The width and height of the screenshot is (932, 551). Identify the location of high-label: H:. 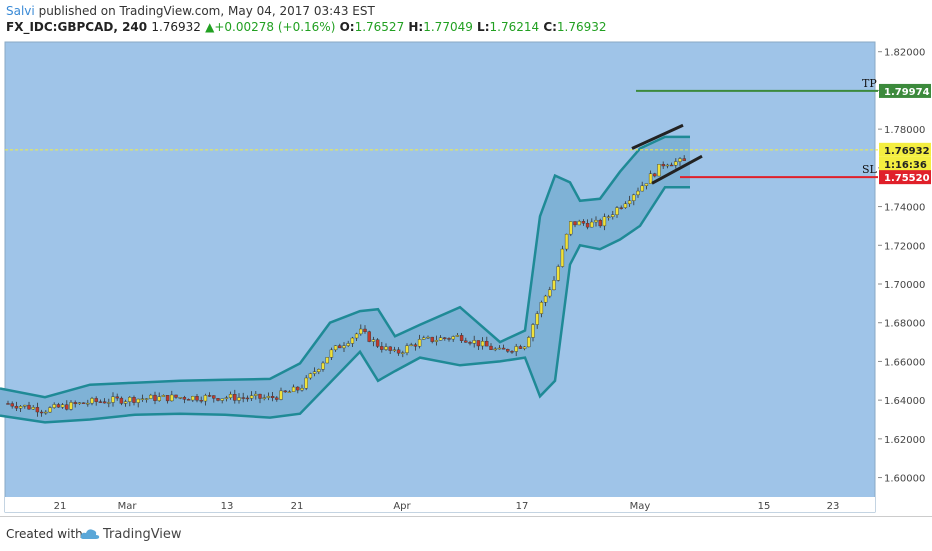
(416, 27).